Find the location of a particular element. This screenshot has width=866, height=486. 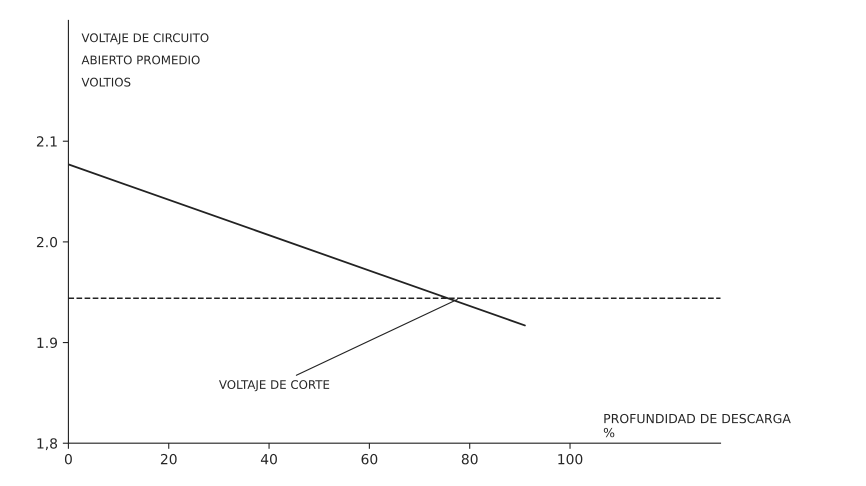

y-tick-label: 2.0 is located at coordinates (47, 242).